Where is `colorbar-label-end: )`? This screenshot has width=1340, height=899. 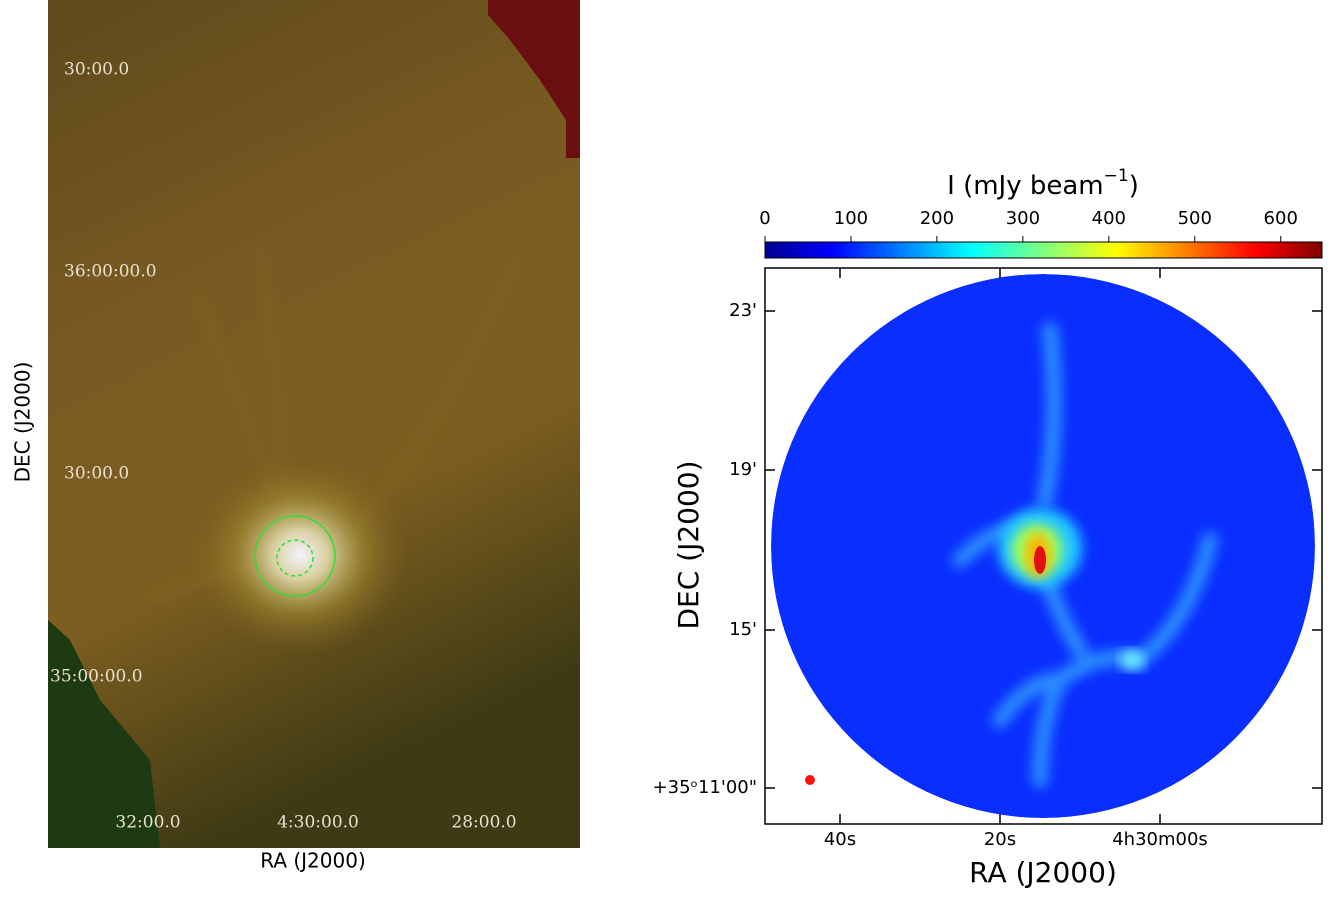 colorbar-label-end: ) is located at coordinates (1134, 186).